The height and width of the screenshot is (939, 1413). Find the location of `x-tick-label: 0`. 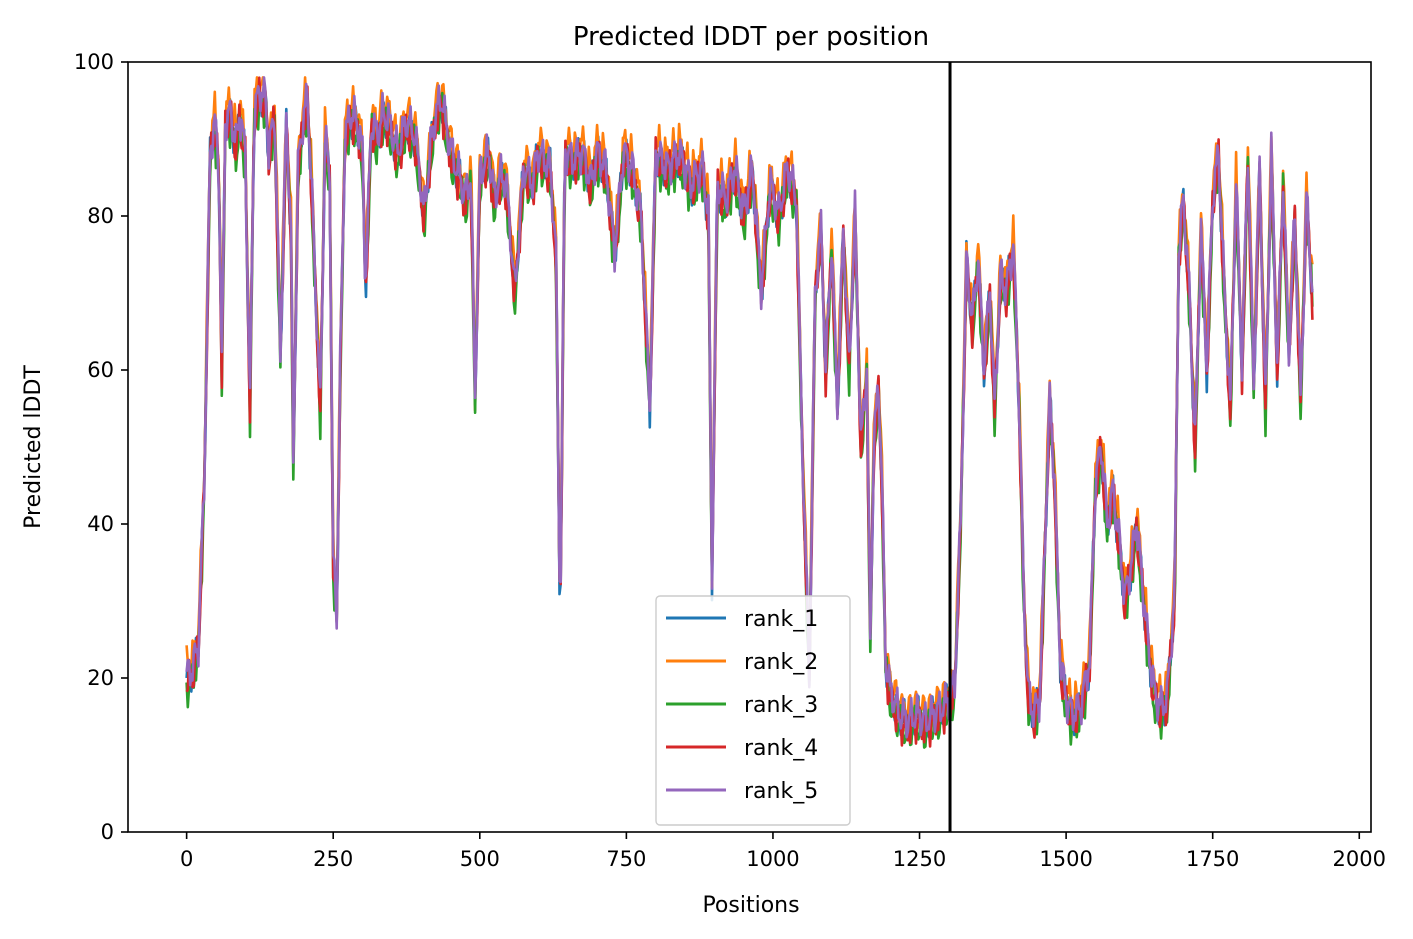

x-tick-label: 0 is located at coordinates (186, 859).